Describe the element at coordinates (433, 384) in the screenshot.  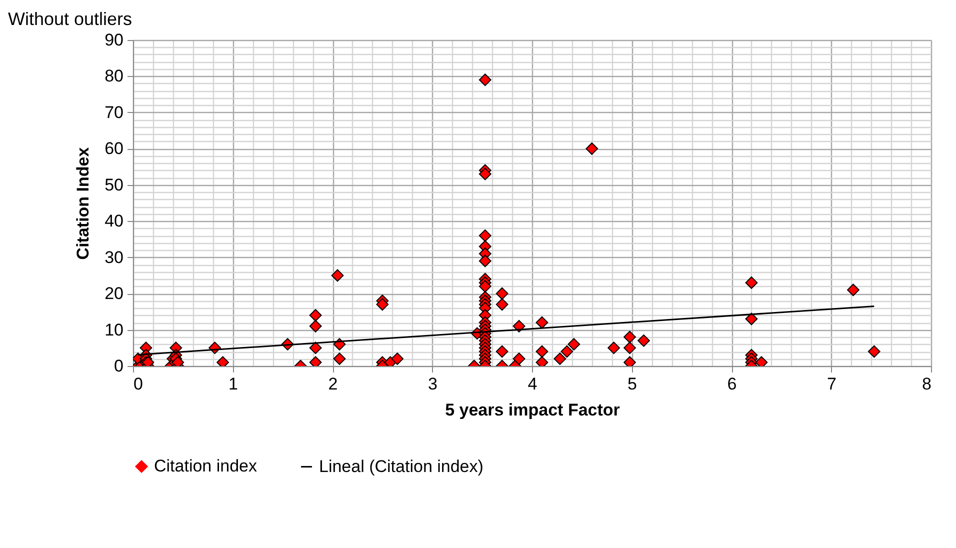
I see `x-tick-label: 3` at that location.